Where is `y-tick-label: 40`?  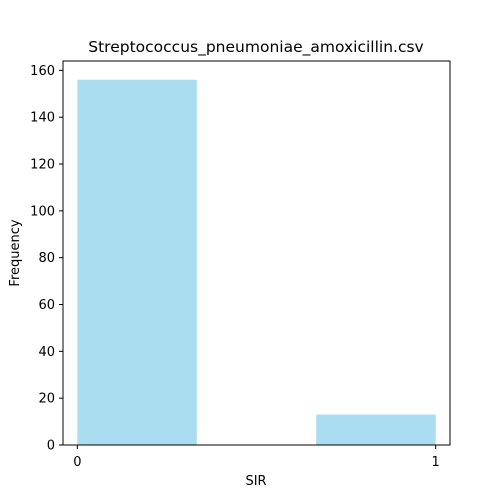 y-tick-label: 40 is located at coordinates (46, 352).